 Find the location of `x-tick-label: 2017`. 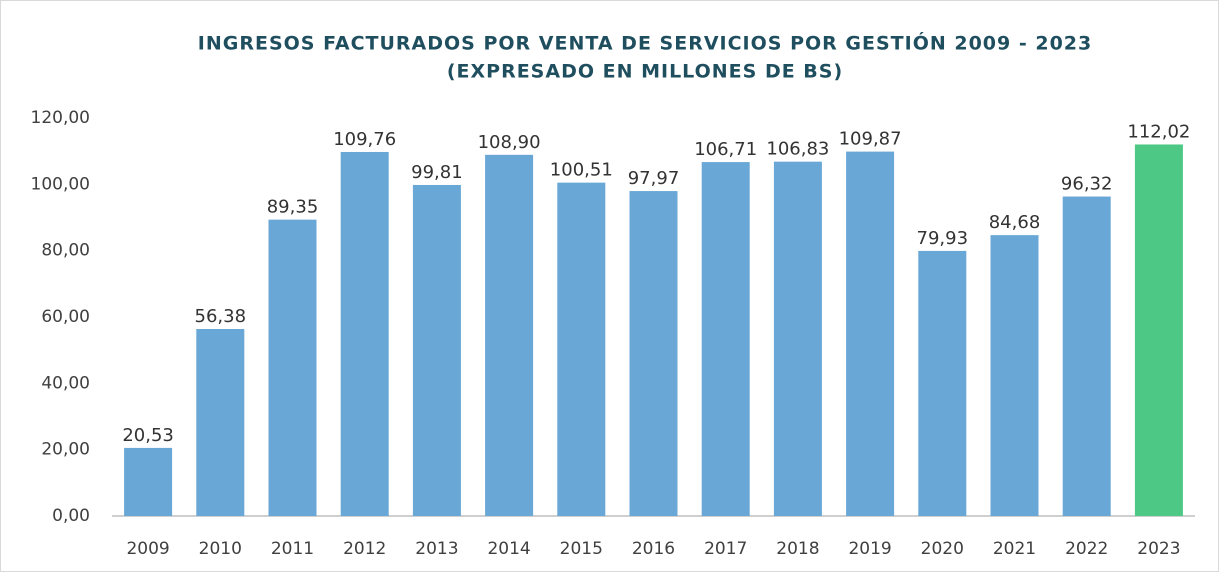

x-tick-label: 2017 is located at coordinates (725, 549).